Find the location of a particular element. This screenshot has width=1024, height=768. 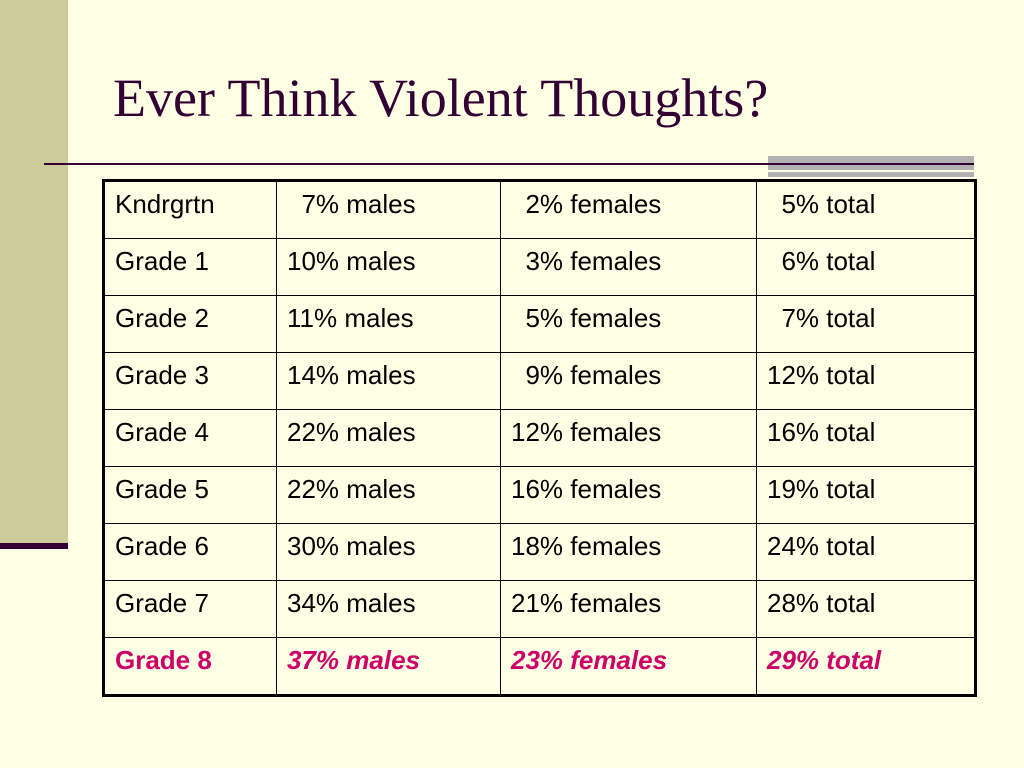

table-row: Kndrgrtn 7% males 2% females 5% total is located at coordinates (539, 209).